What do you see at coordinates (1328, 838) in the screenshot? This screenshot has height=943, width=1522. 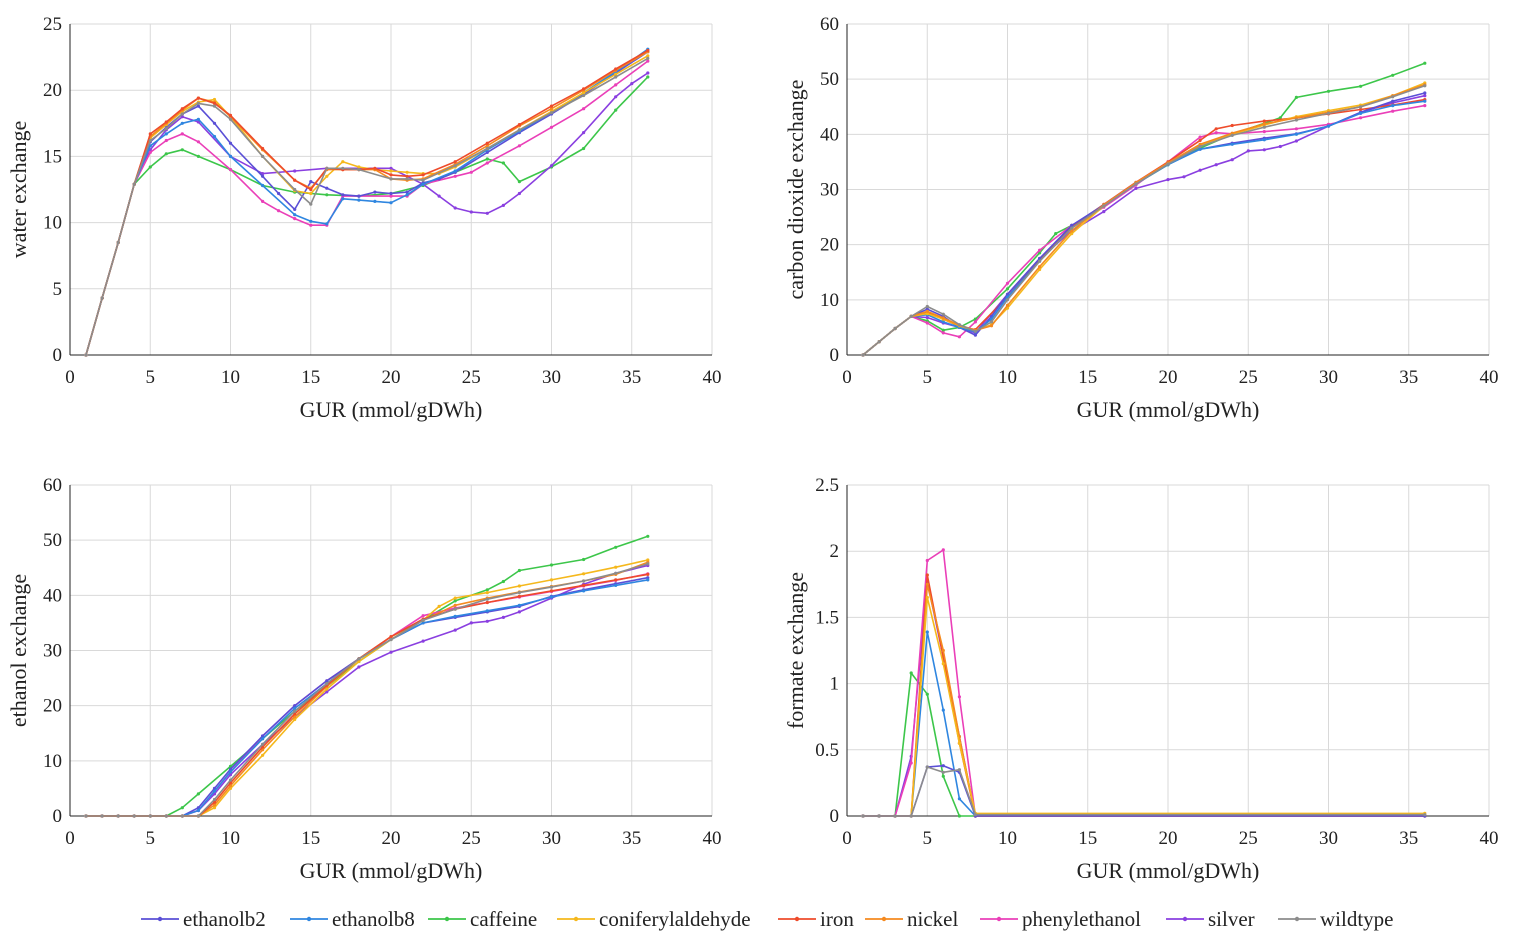 I see `x-tick-label: 30` at bounding box center [1328, 838].